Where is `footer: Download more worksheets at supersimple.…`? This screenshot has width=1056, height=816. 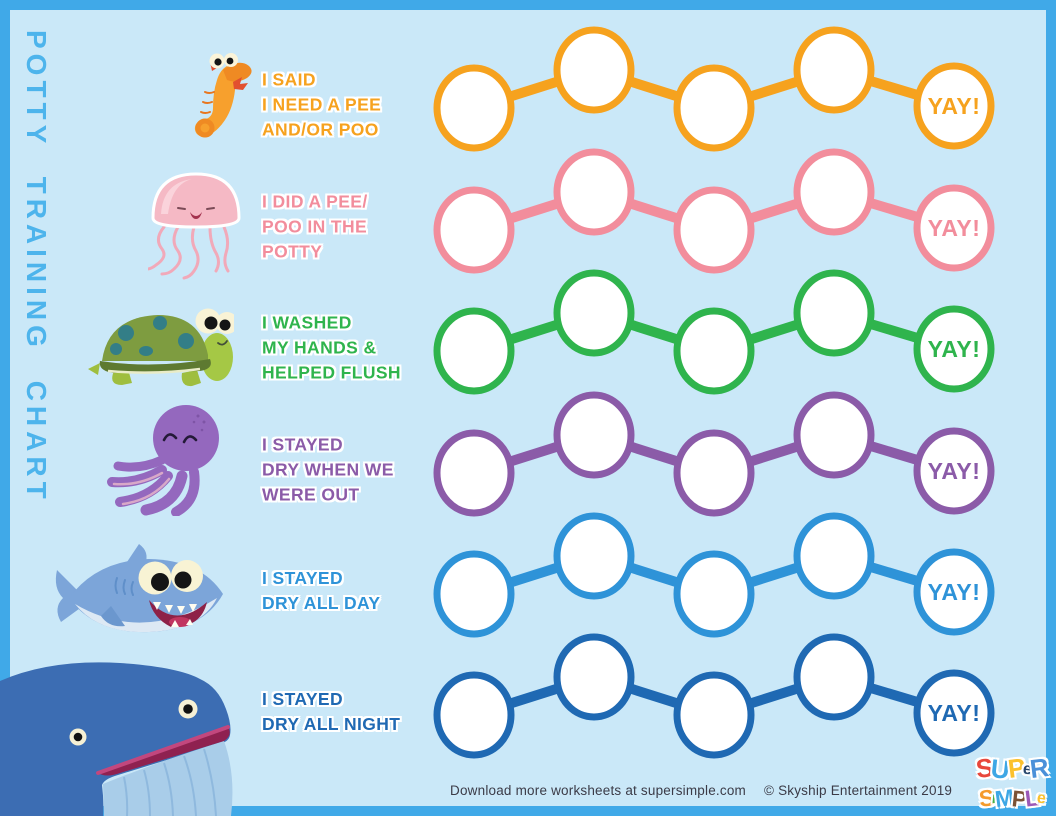 footer: Download more worksheets at supersimple.… is located at coordinates (701, 790).